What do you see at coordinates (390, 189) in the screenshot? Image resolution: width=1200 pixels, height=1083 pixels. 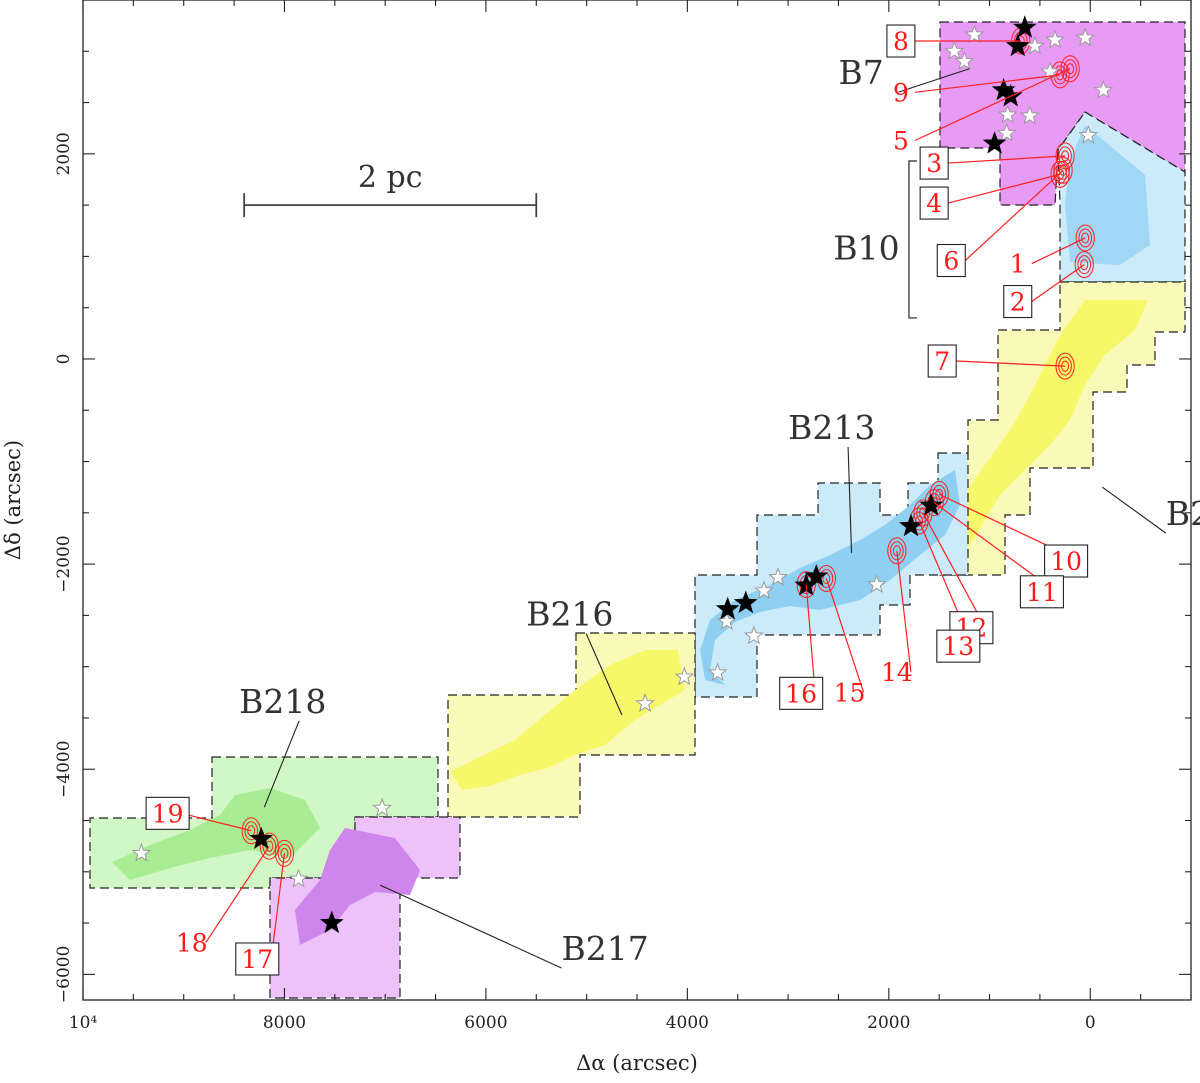 I see `scale-bar: 2 pc` at bounding box center [390, 189].